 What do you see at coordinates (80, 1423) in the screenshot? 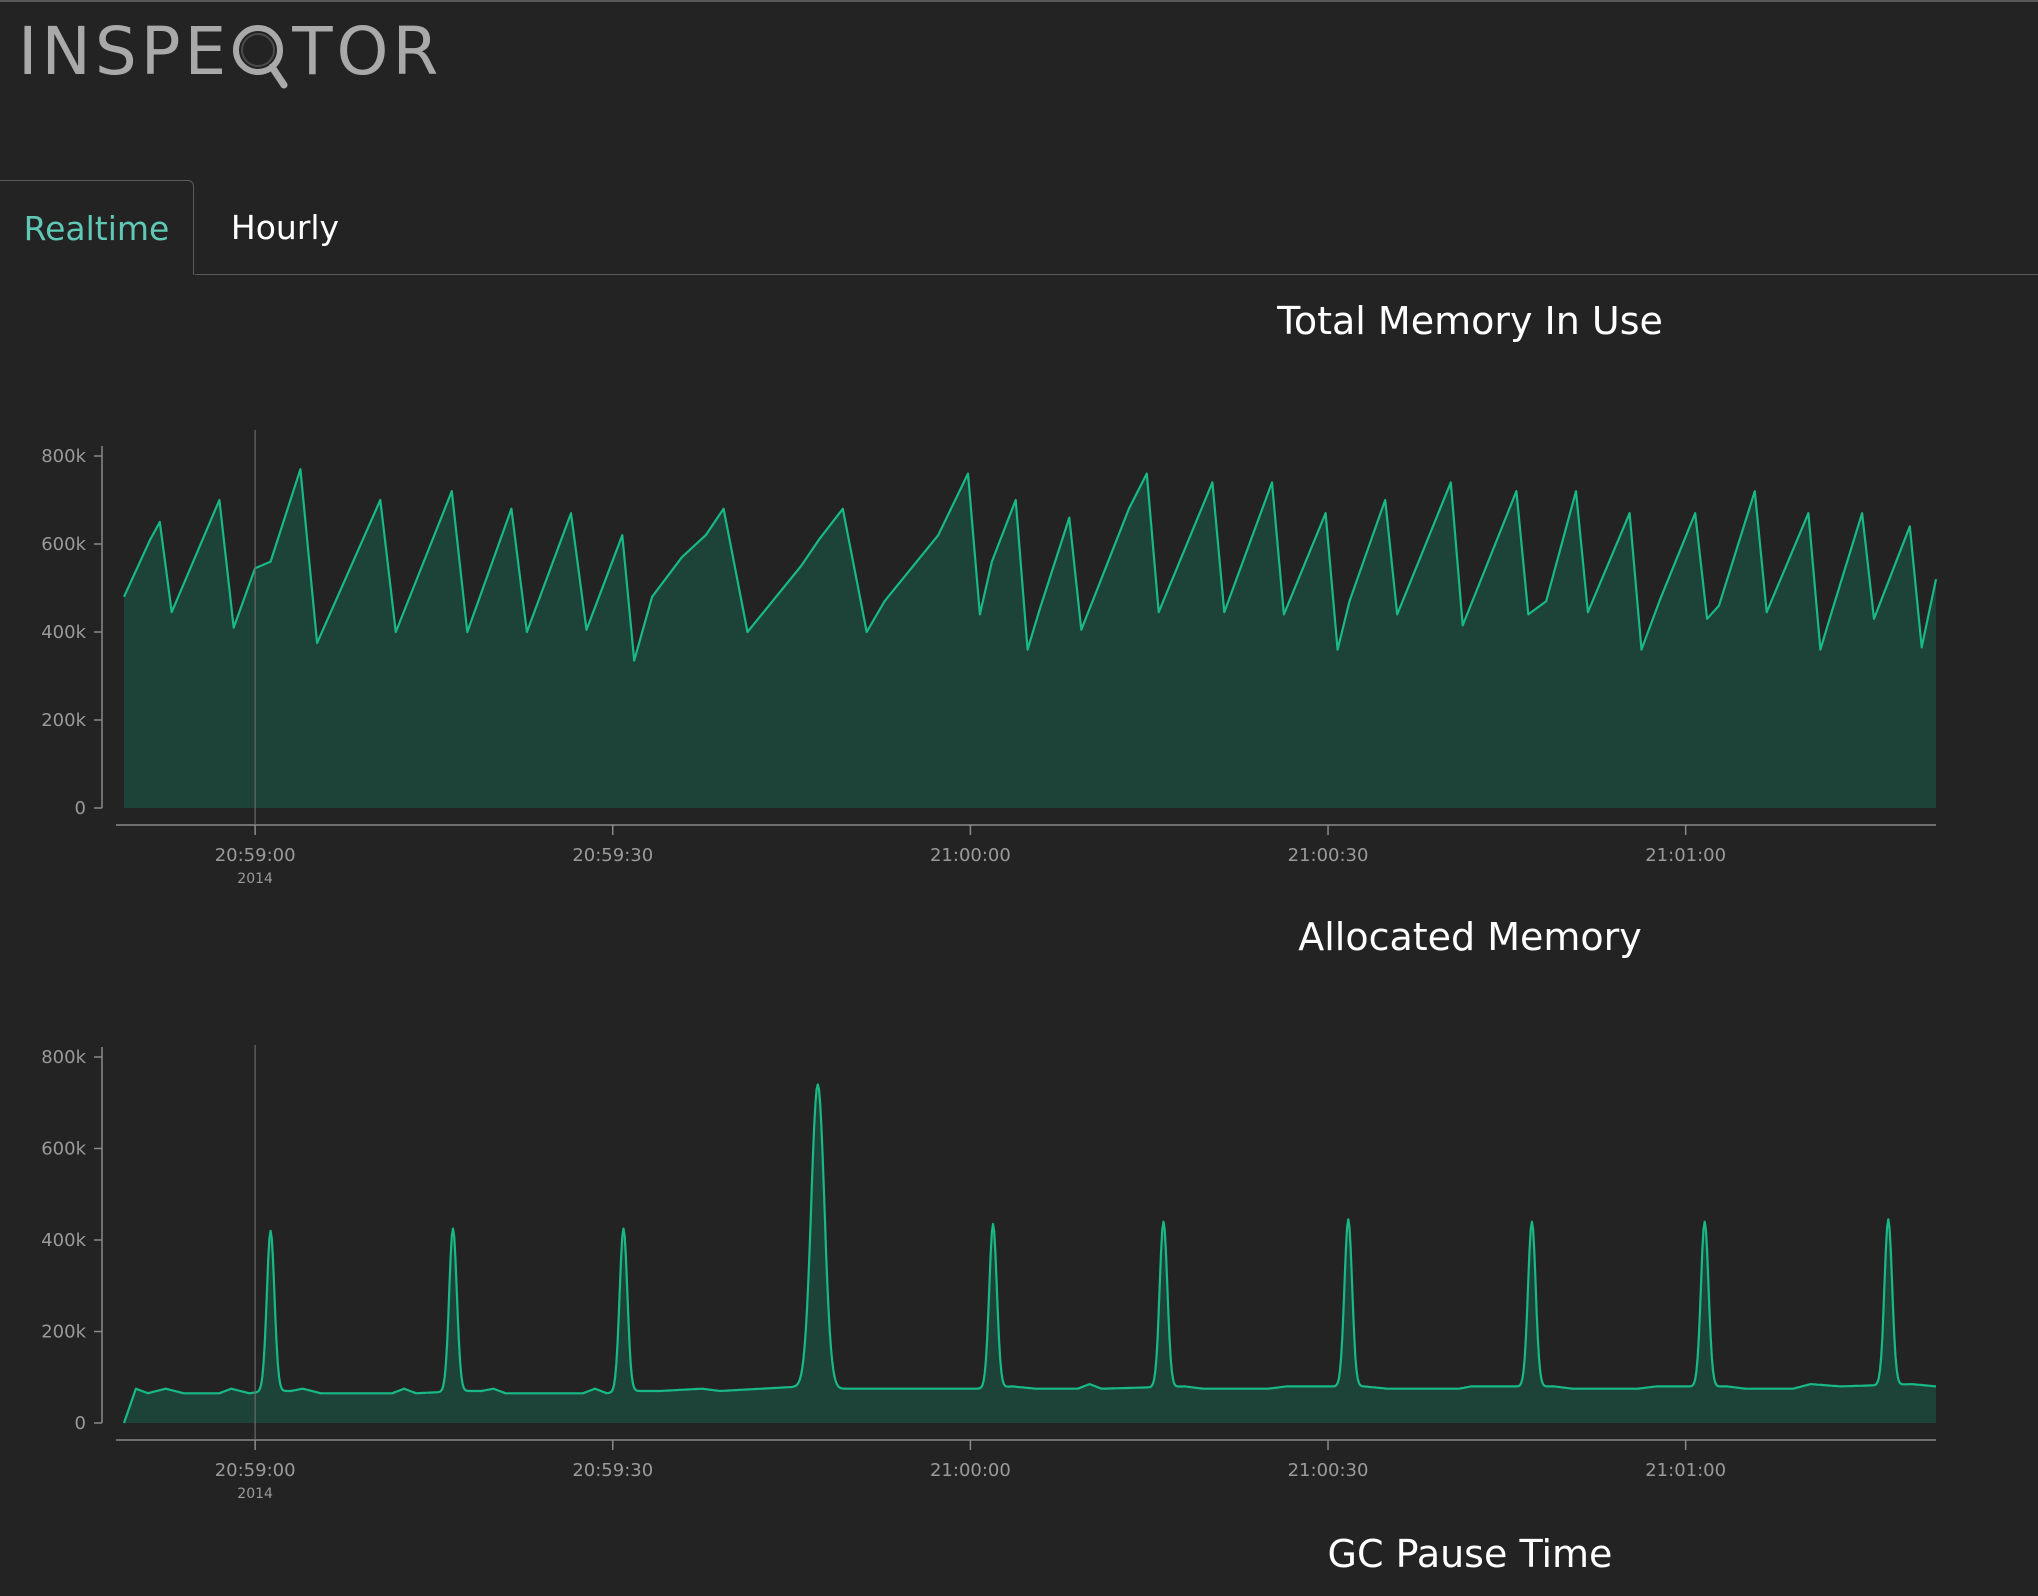
I see `allocated-memory-y-tick-label: 0` at bounding box center [80, 1423].